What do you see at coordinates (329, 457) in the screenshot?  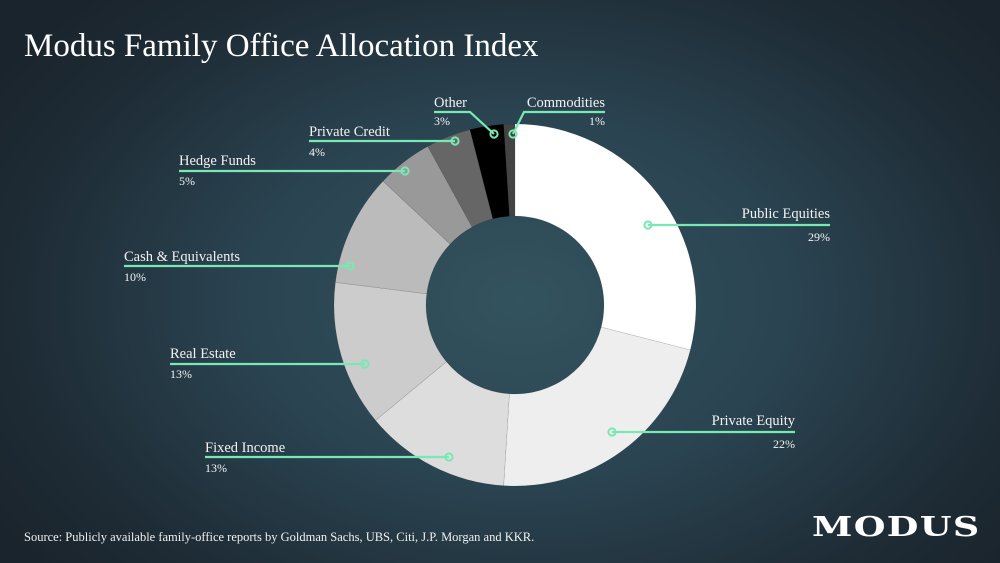 I see `leader-fixed-income: Fixed Income 13%` at bounding box center [329, 457].